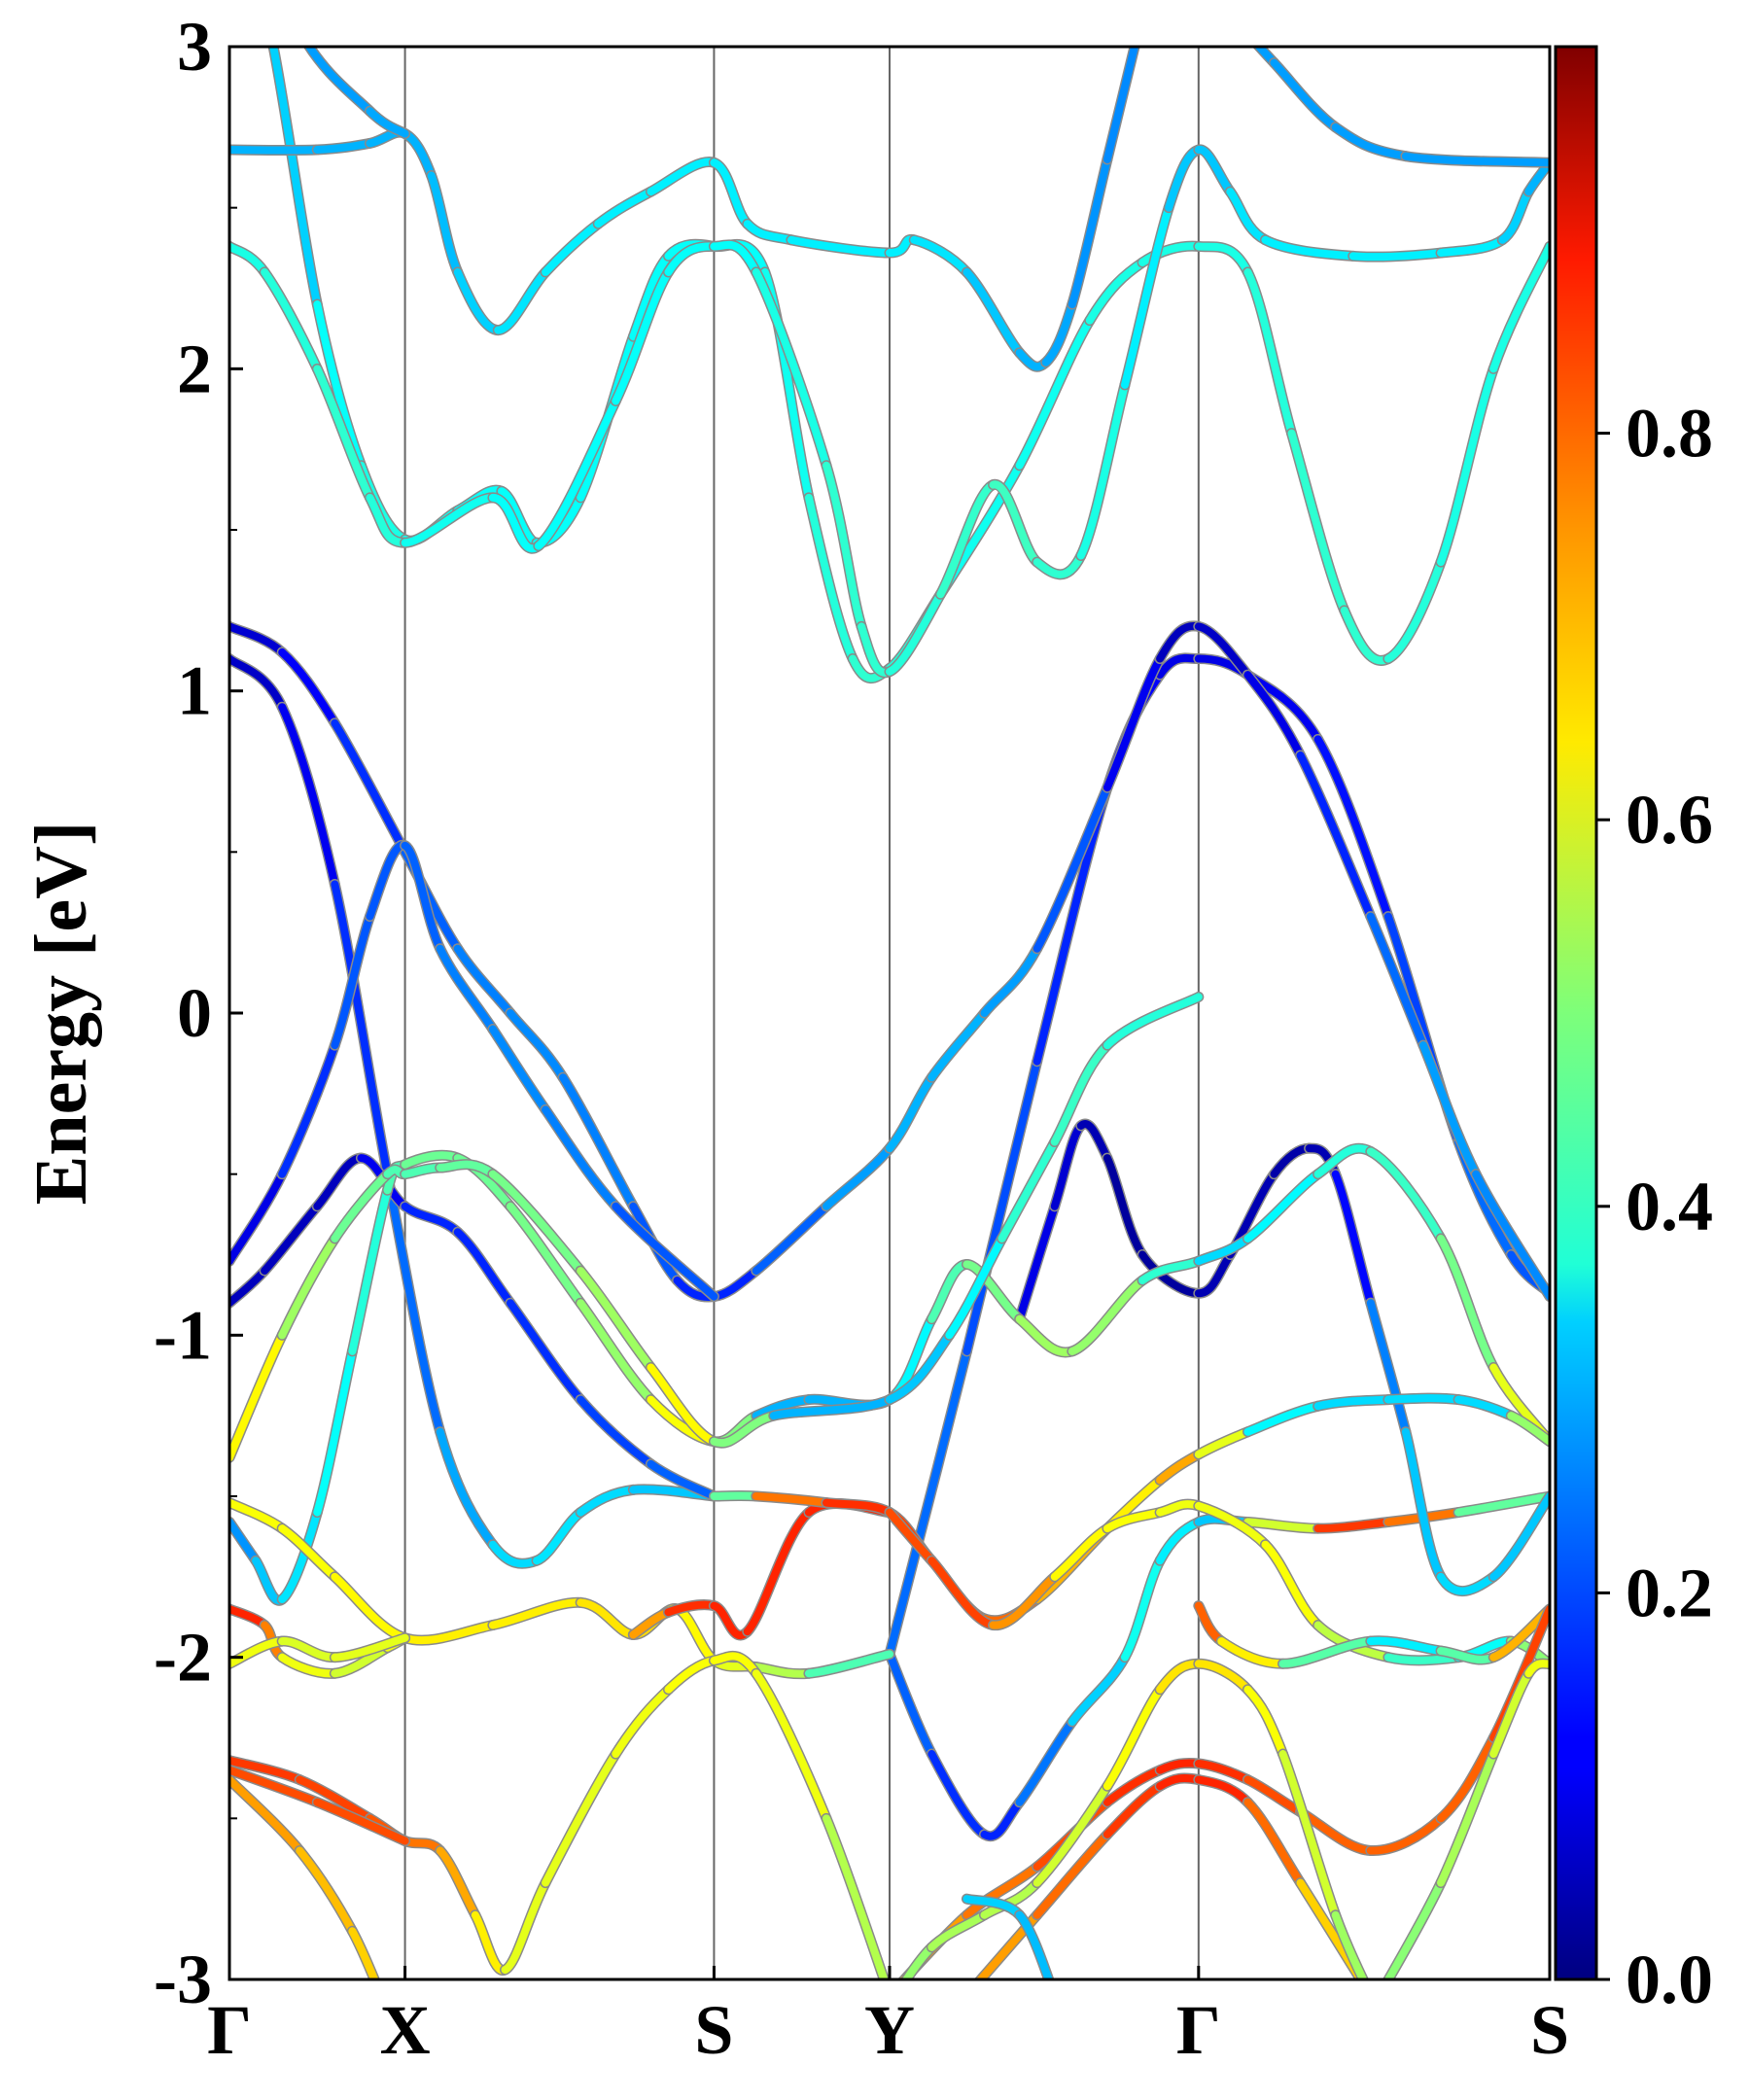  Describe the element at coordinates (1669, 433) in the screenshot. I see `colorbar-tick-label: 0.8` at that location.